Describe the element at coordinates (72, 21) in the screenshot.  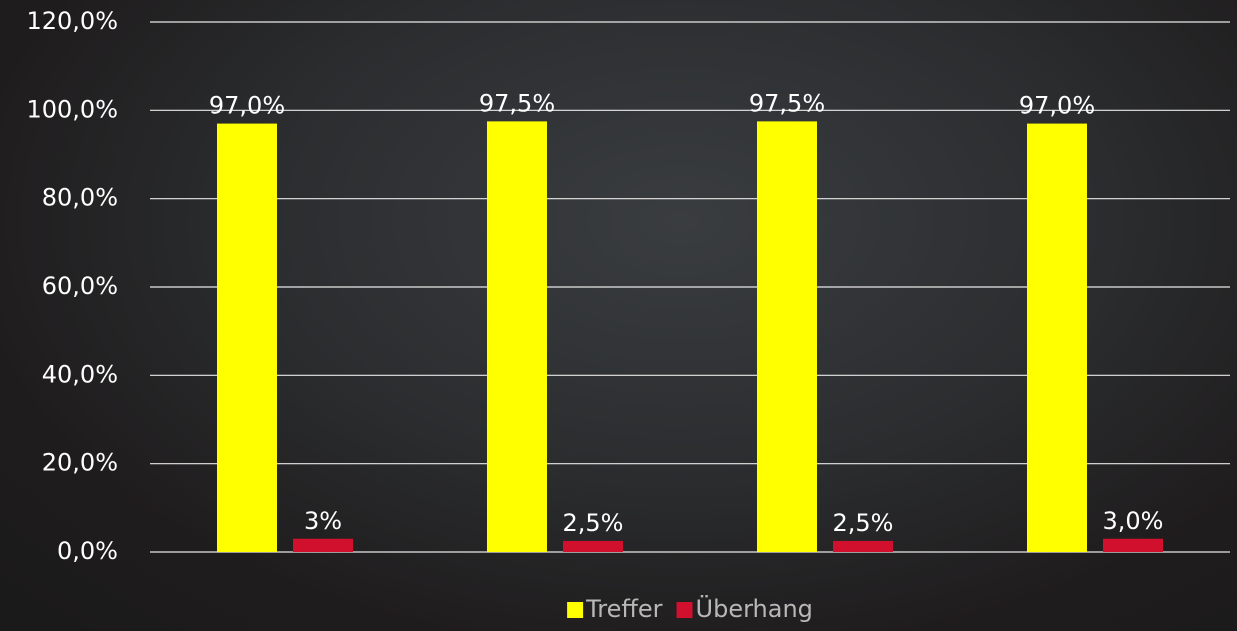
I see `y-tick-label: 120,0%` at that location.